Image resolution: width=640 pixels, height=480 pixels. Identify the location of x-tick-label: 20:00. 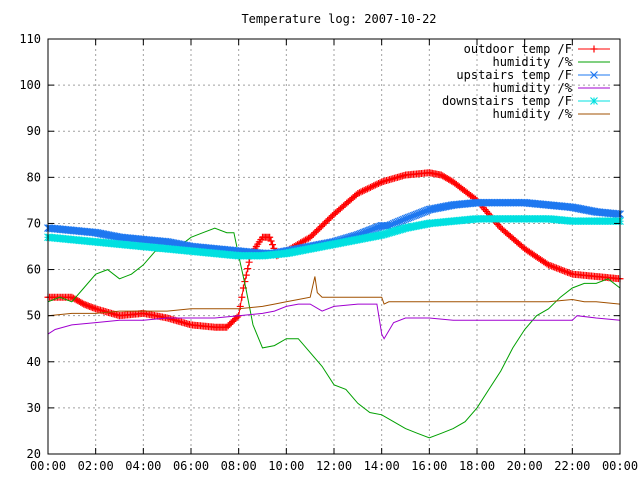
(525, 466).